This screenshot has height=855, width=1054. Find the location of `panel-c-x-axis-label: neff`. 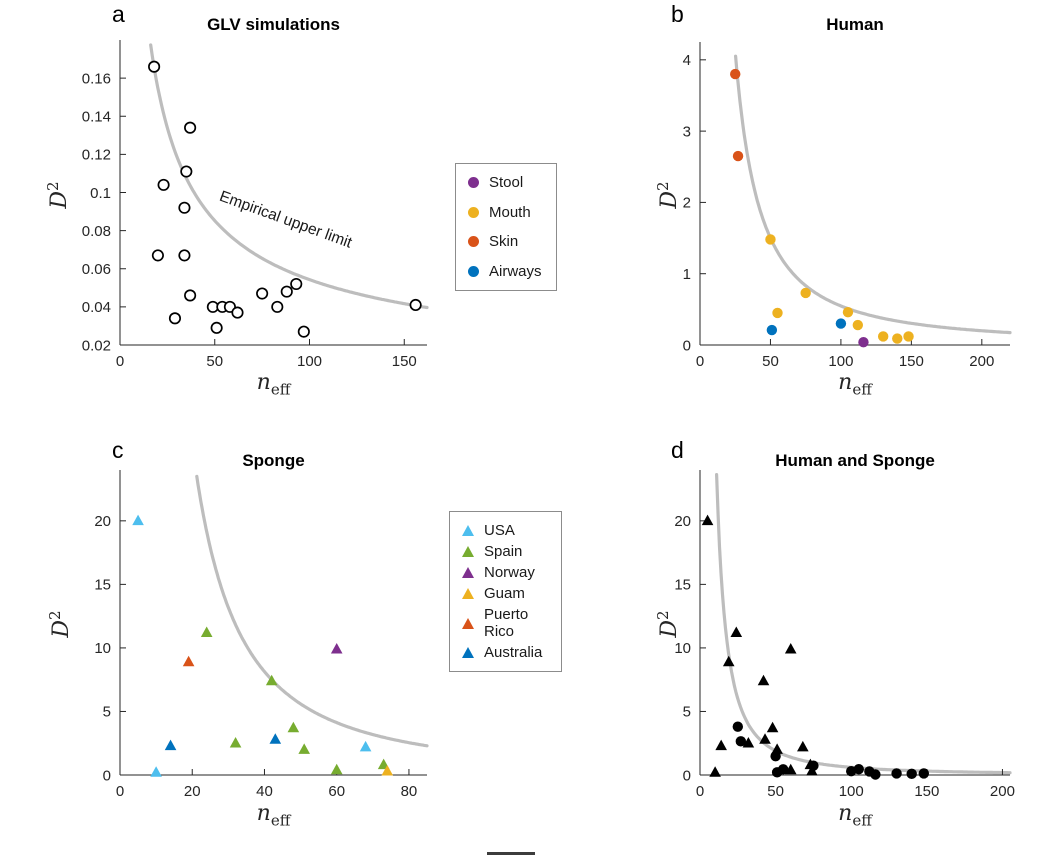

panel-c-x-axis-label: neff is located at coordinates (273, 815).